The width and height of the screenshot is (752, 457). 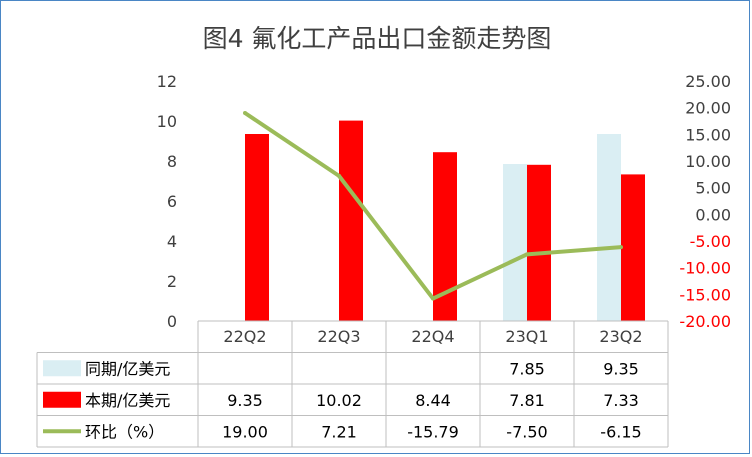 What do you see at coordinates (633, 247) in the screenshot?
I see `bar-current-23Q2` at bounding box center [633, 247].